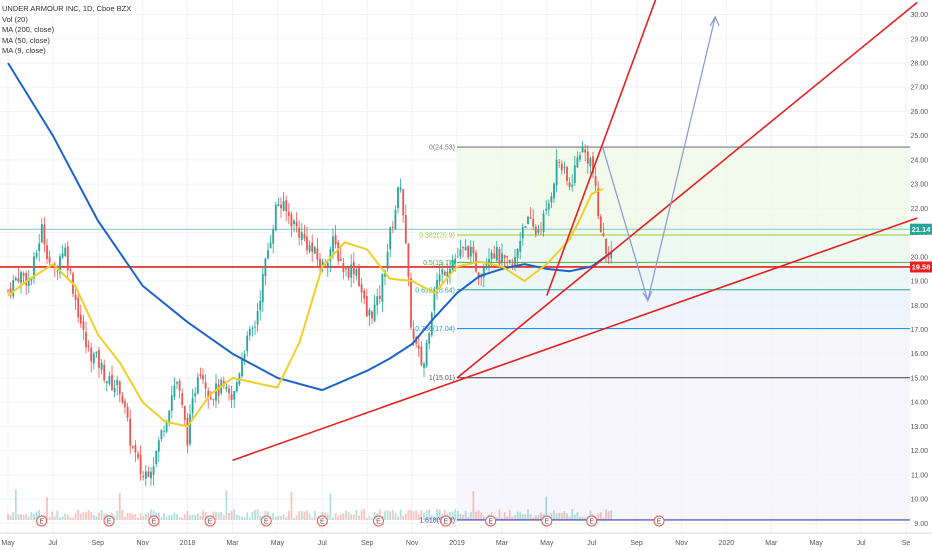 This screenshot has height=550, width=932. What do you see at coordinates (367, 543) in the screenshot?
I see `x-tick-label: Sep` at bounding box center [367, 543].